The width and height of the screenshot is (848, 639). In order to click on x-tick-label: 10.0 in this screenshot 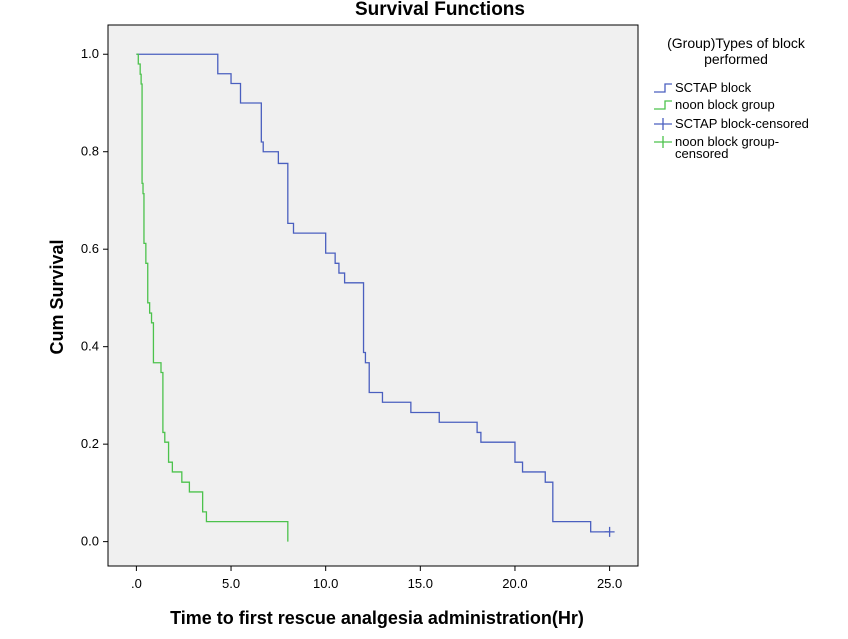, I will do `click(325, 583)`.